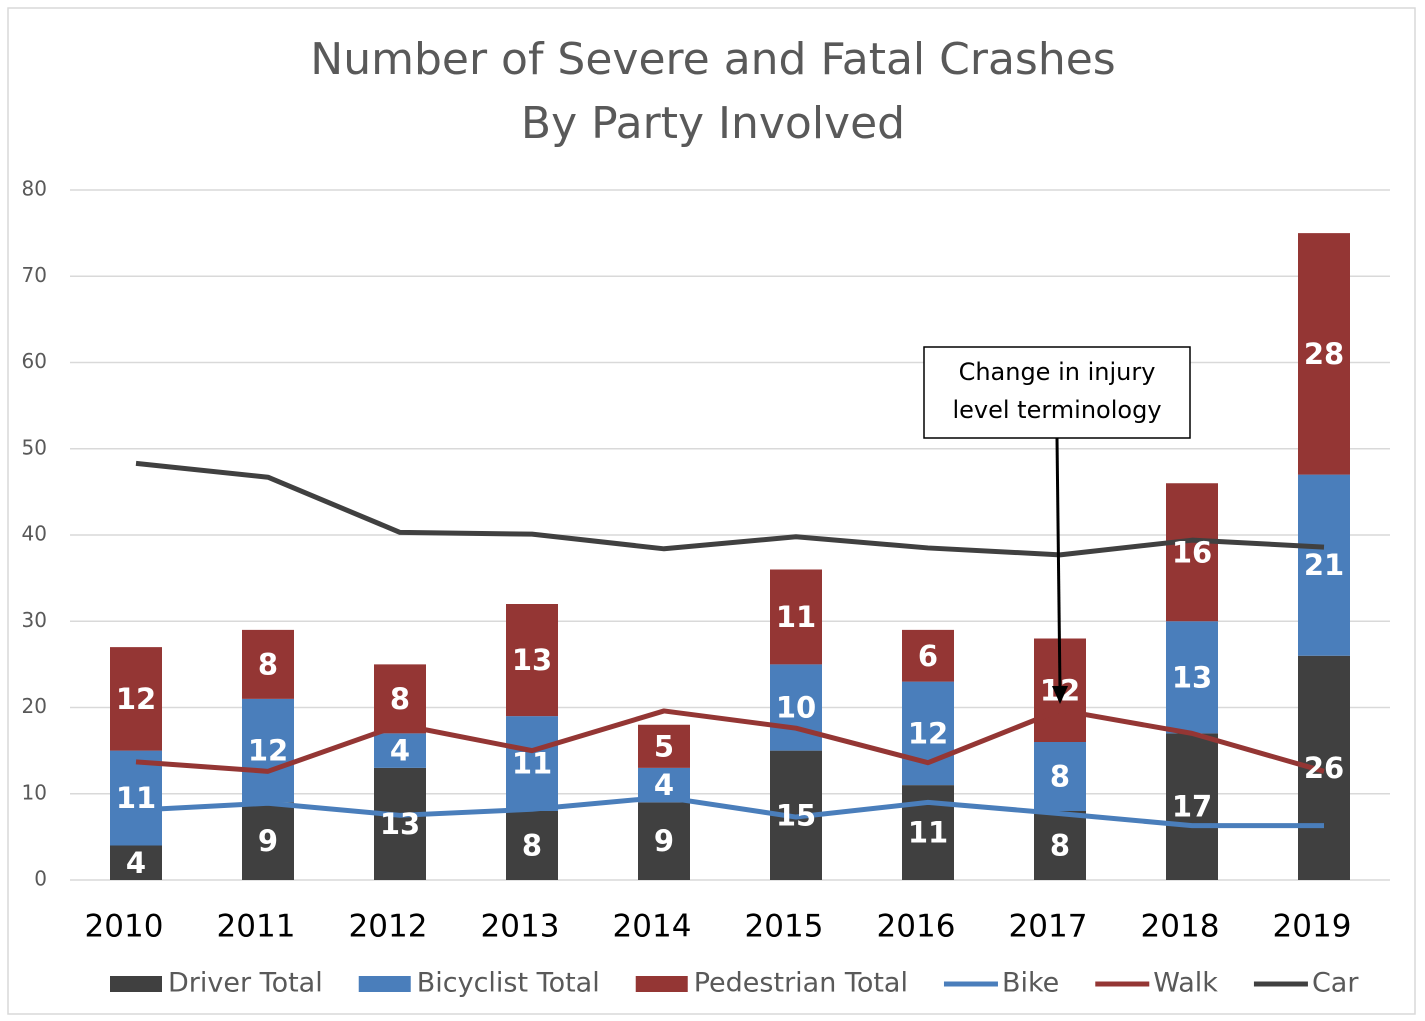 The width and height of the screenshot is (1425, 1021). I want to click on x-tick-label: 2016, so click(916, 927).